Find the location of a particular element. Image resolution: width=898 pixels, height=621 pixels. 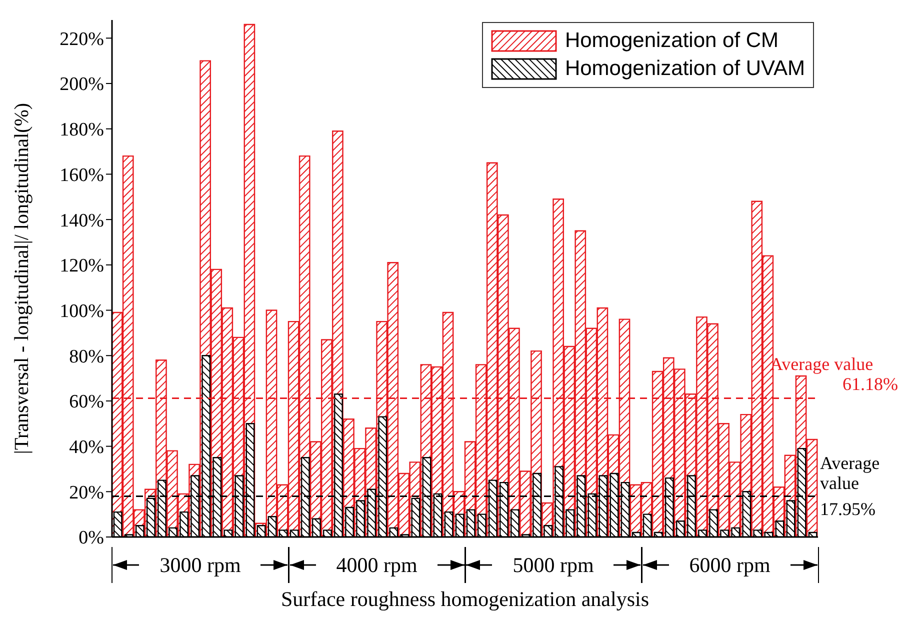

text: 6000 rpm is located at coordinates (730, 565).